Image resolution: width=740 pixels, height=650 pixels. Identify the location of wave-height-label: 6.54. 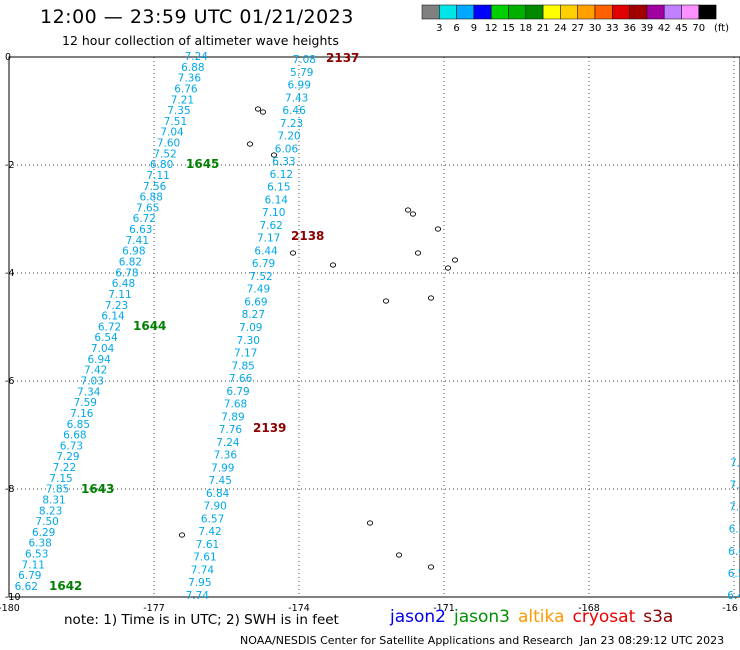
(106, 338).